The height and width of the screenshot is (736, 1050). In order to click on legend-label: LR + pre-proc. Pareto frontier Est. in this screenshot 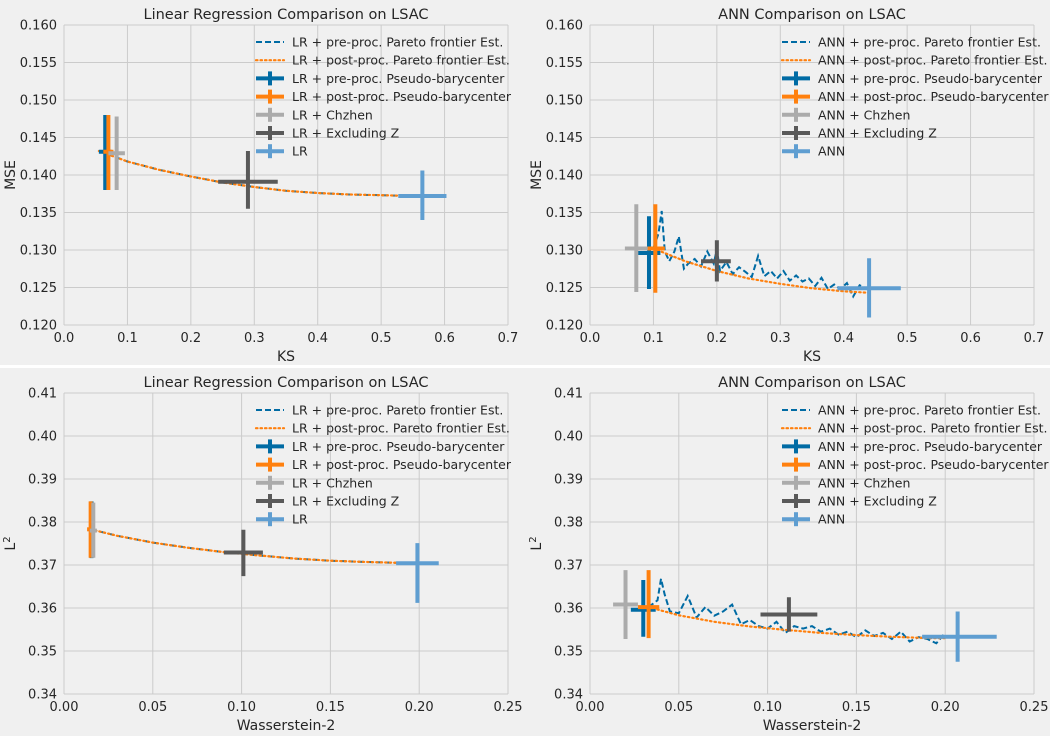, I will do `click(397, 42)`.